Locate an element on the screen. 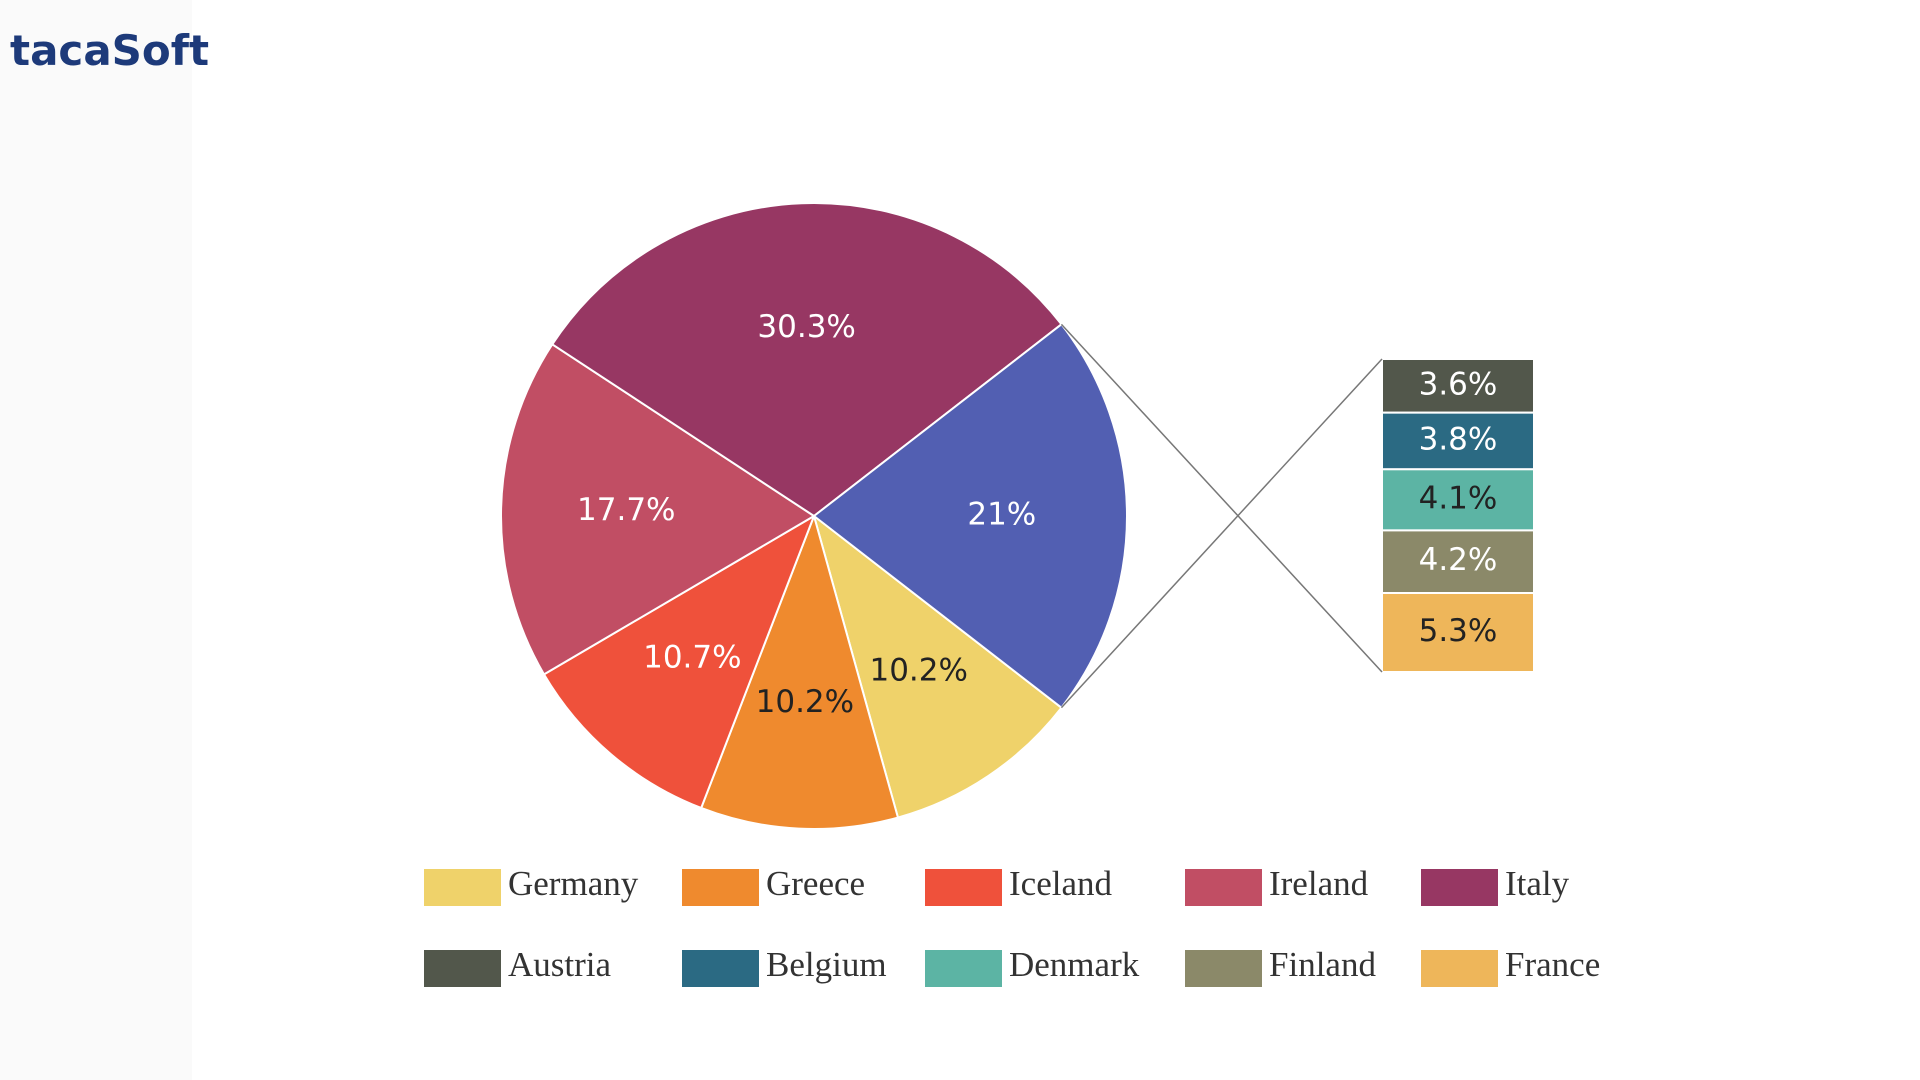  legend-label: Finland is located at coordinates (1322, 964).